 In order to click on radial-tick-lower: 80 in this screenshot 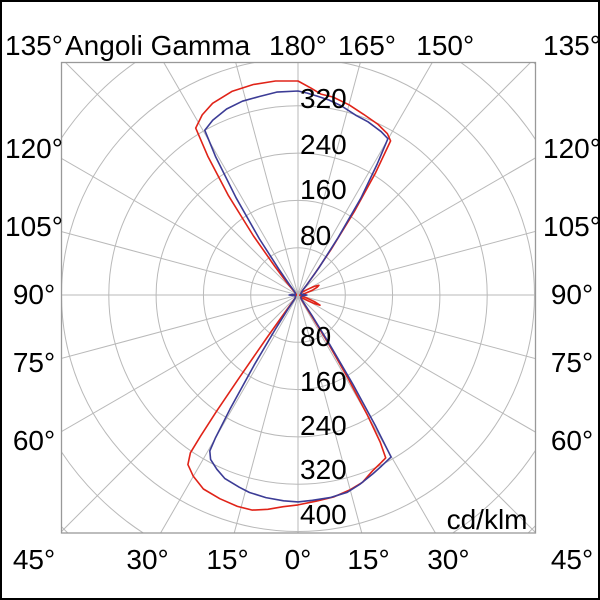, I will do `click(316, 337)`.